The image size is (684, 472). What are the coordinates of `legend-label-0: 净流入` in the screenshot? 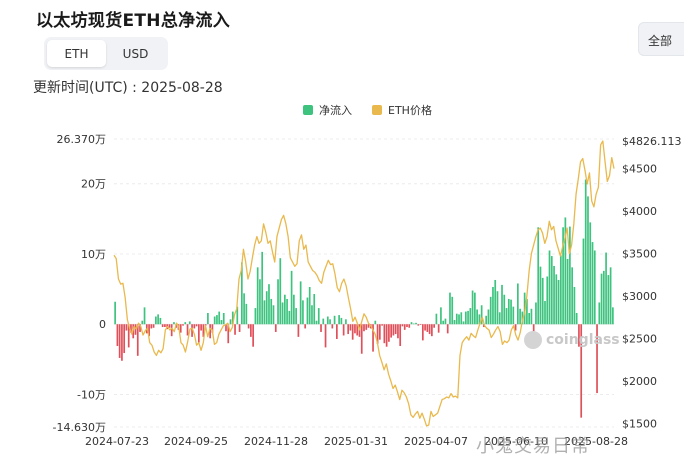 It's located at (335, 110).